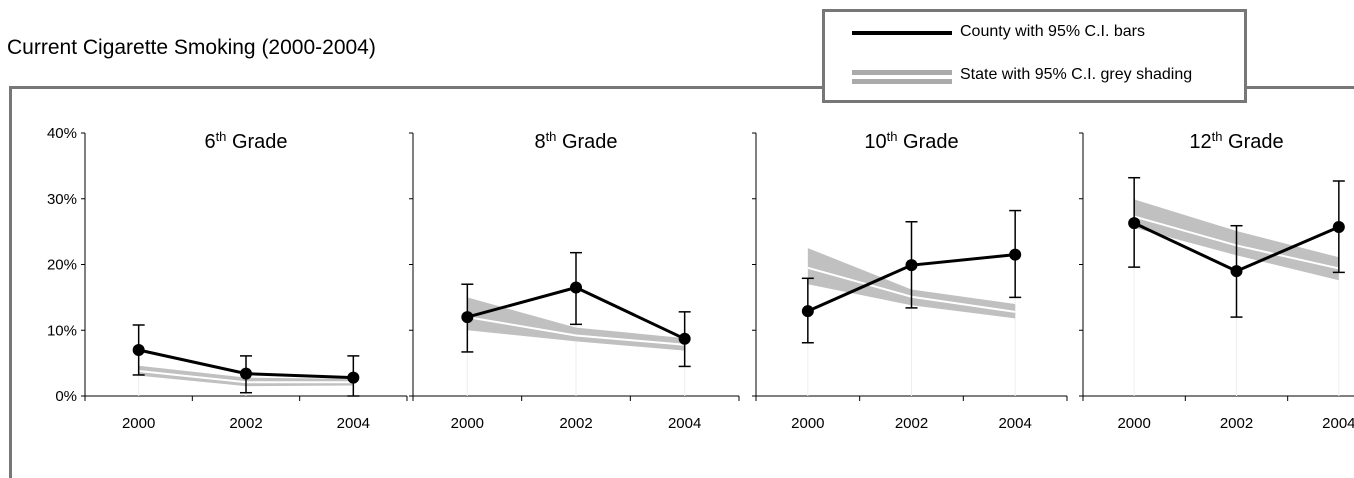  Describe the element at coordinates (66, 396) in the screenshot. I see `y-tick-label: 0%` at that location.